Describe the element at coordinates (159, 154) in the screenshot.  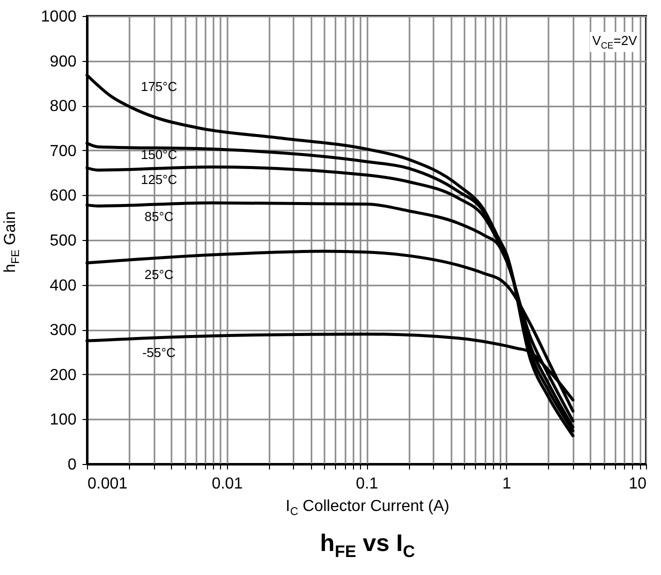
I see `series-label: 150°C` at that location.